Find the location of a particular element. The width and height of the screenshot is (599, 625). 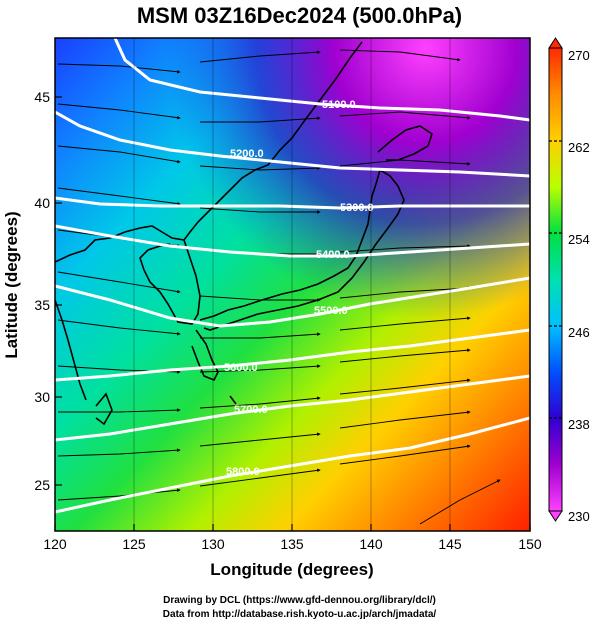

contour-label-5800: 5800.0 is located at coordinates (243, 472).